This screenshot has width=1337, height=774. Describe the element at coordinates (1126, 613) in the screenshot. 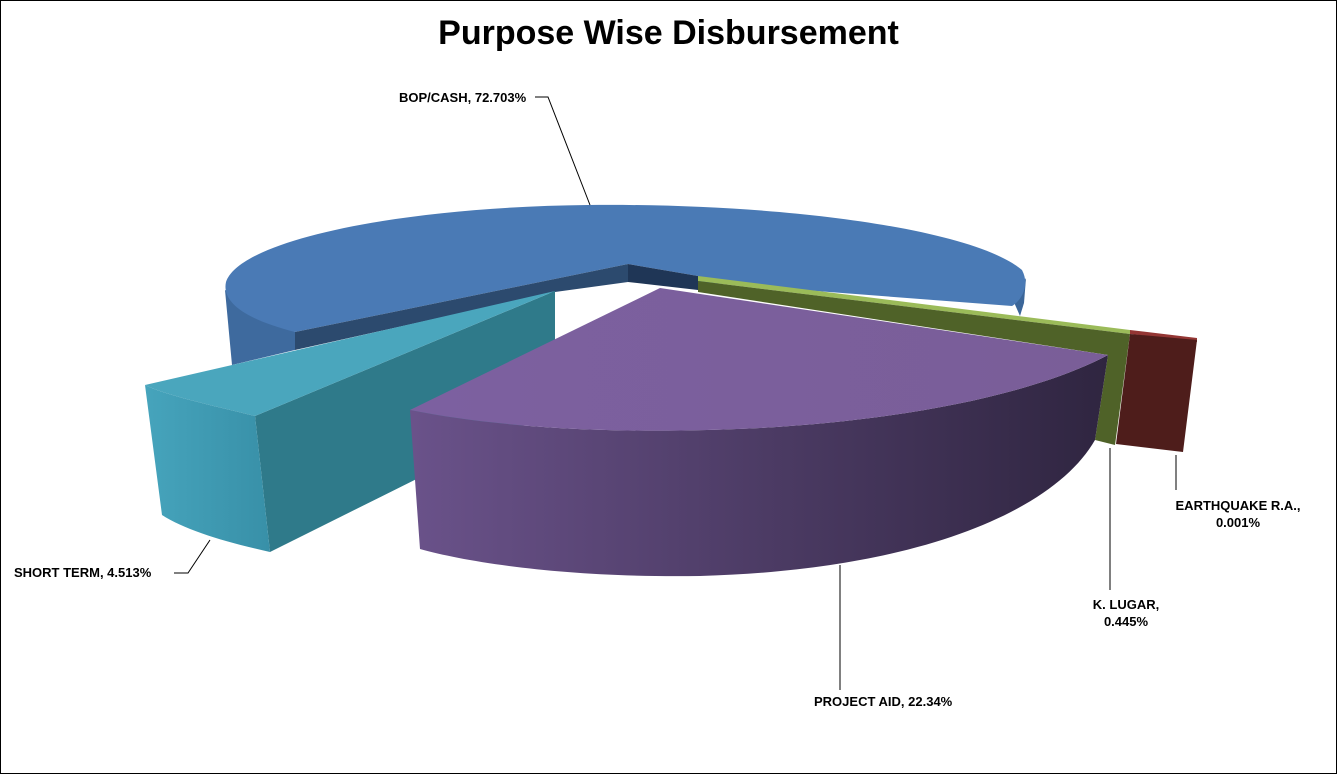

I see `data-label-k-lugar: K. LUGAR, 0.445%` at that location.